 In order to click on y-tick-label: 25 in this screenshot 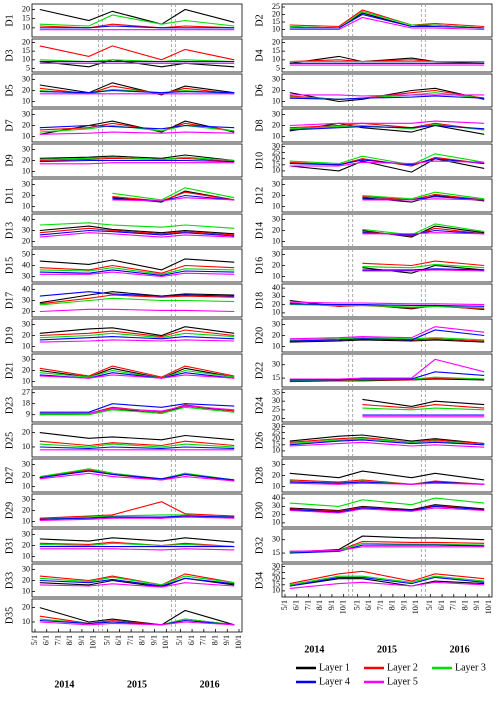, I will do `click(276, 431)`.